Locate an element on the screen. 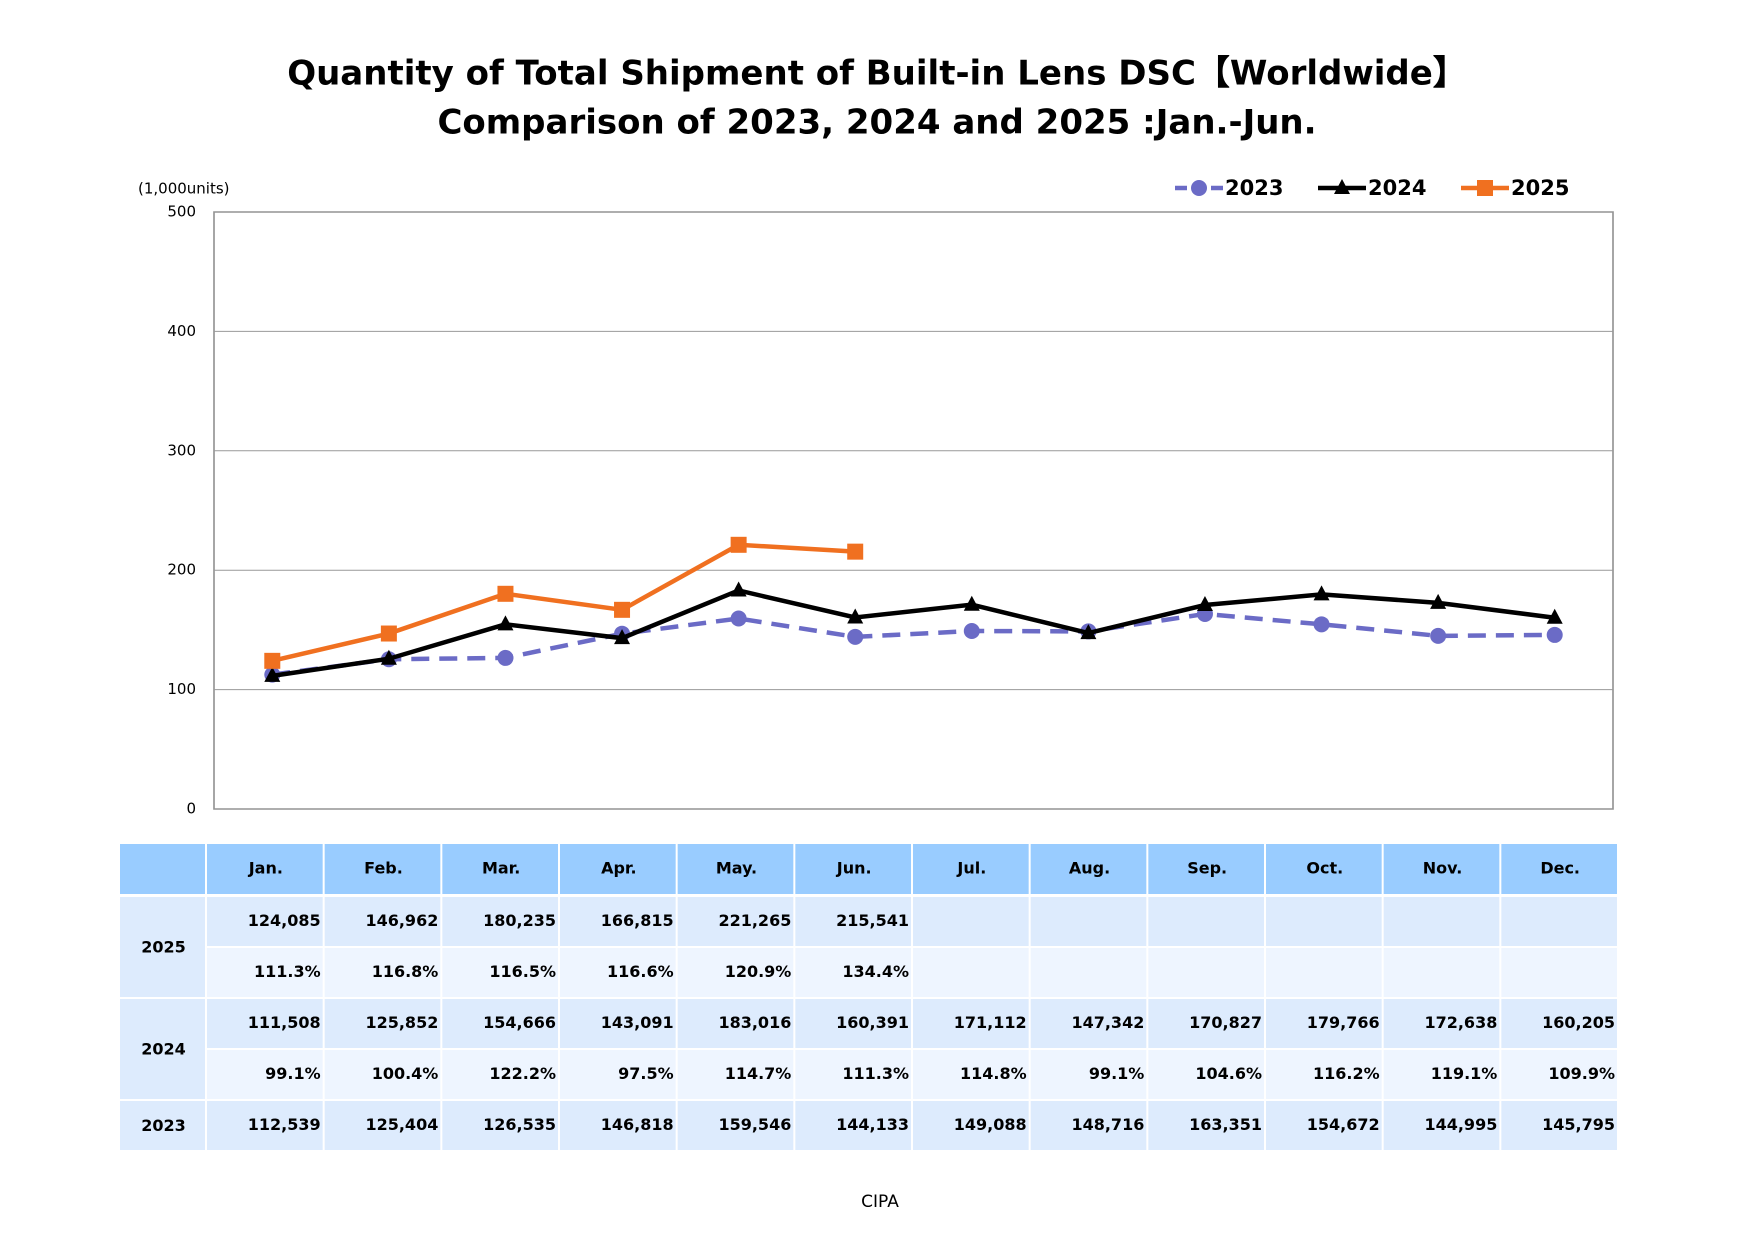  cell-text: 97.5% is located at coordinates (646, 1073).